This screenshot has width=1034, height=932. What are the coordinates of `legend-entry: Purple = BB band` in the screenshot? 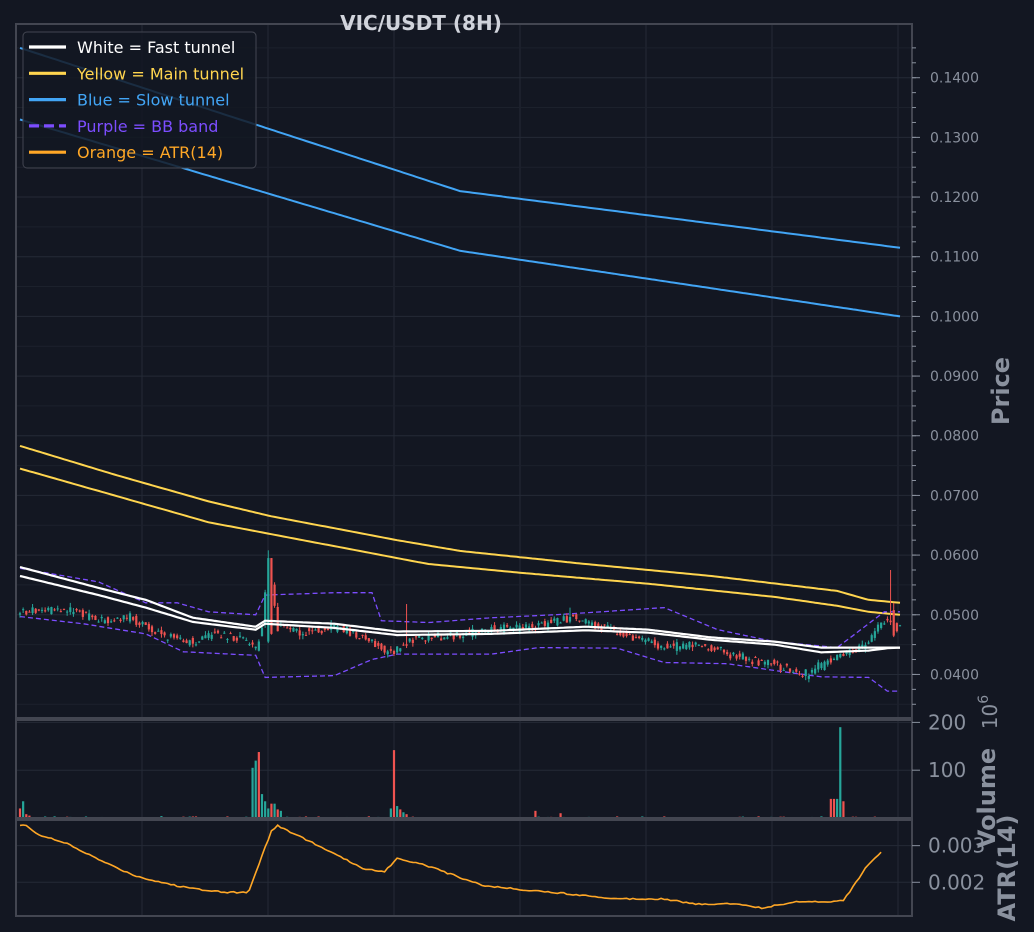 It's located at (123, 126).